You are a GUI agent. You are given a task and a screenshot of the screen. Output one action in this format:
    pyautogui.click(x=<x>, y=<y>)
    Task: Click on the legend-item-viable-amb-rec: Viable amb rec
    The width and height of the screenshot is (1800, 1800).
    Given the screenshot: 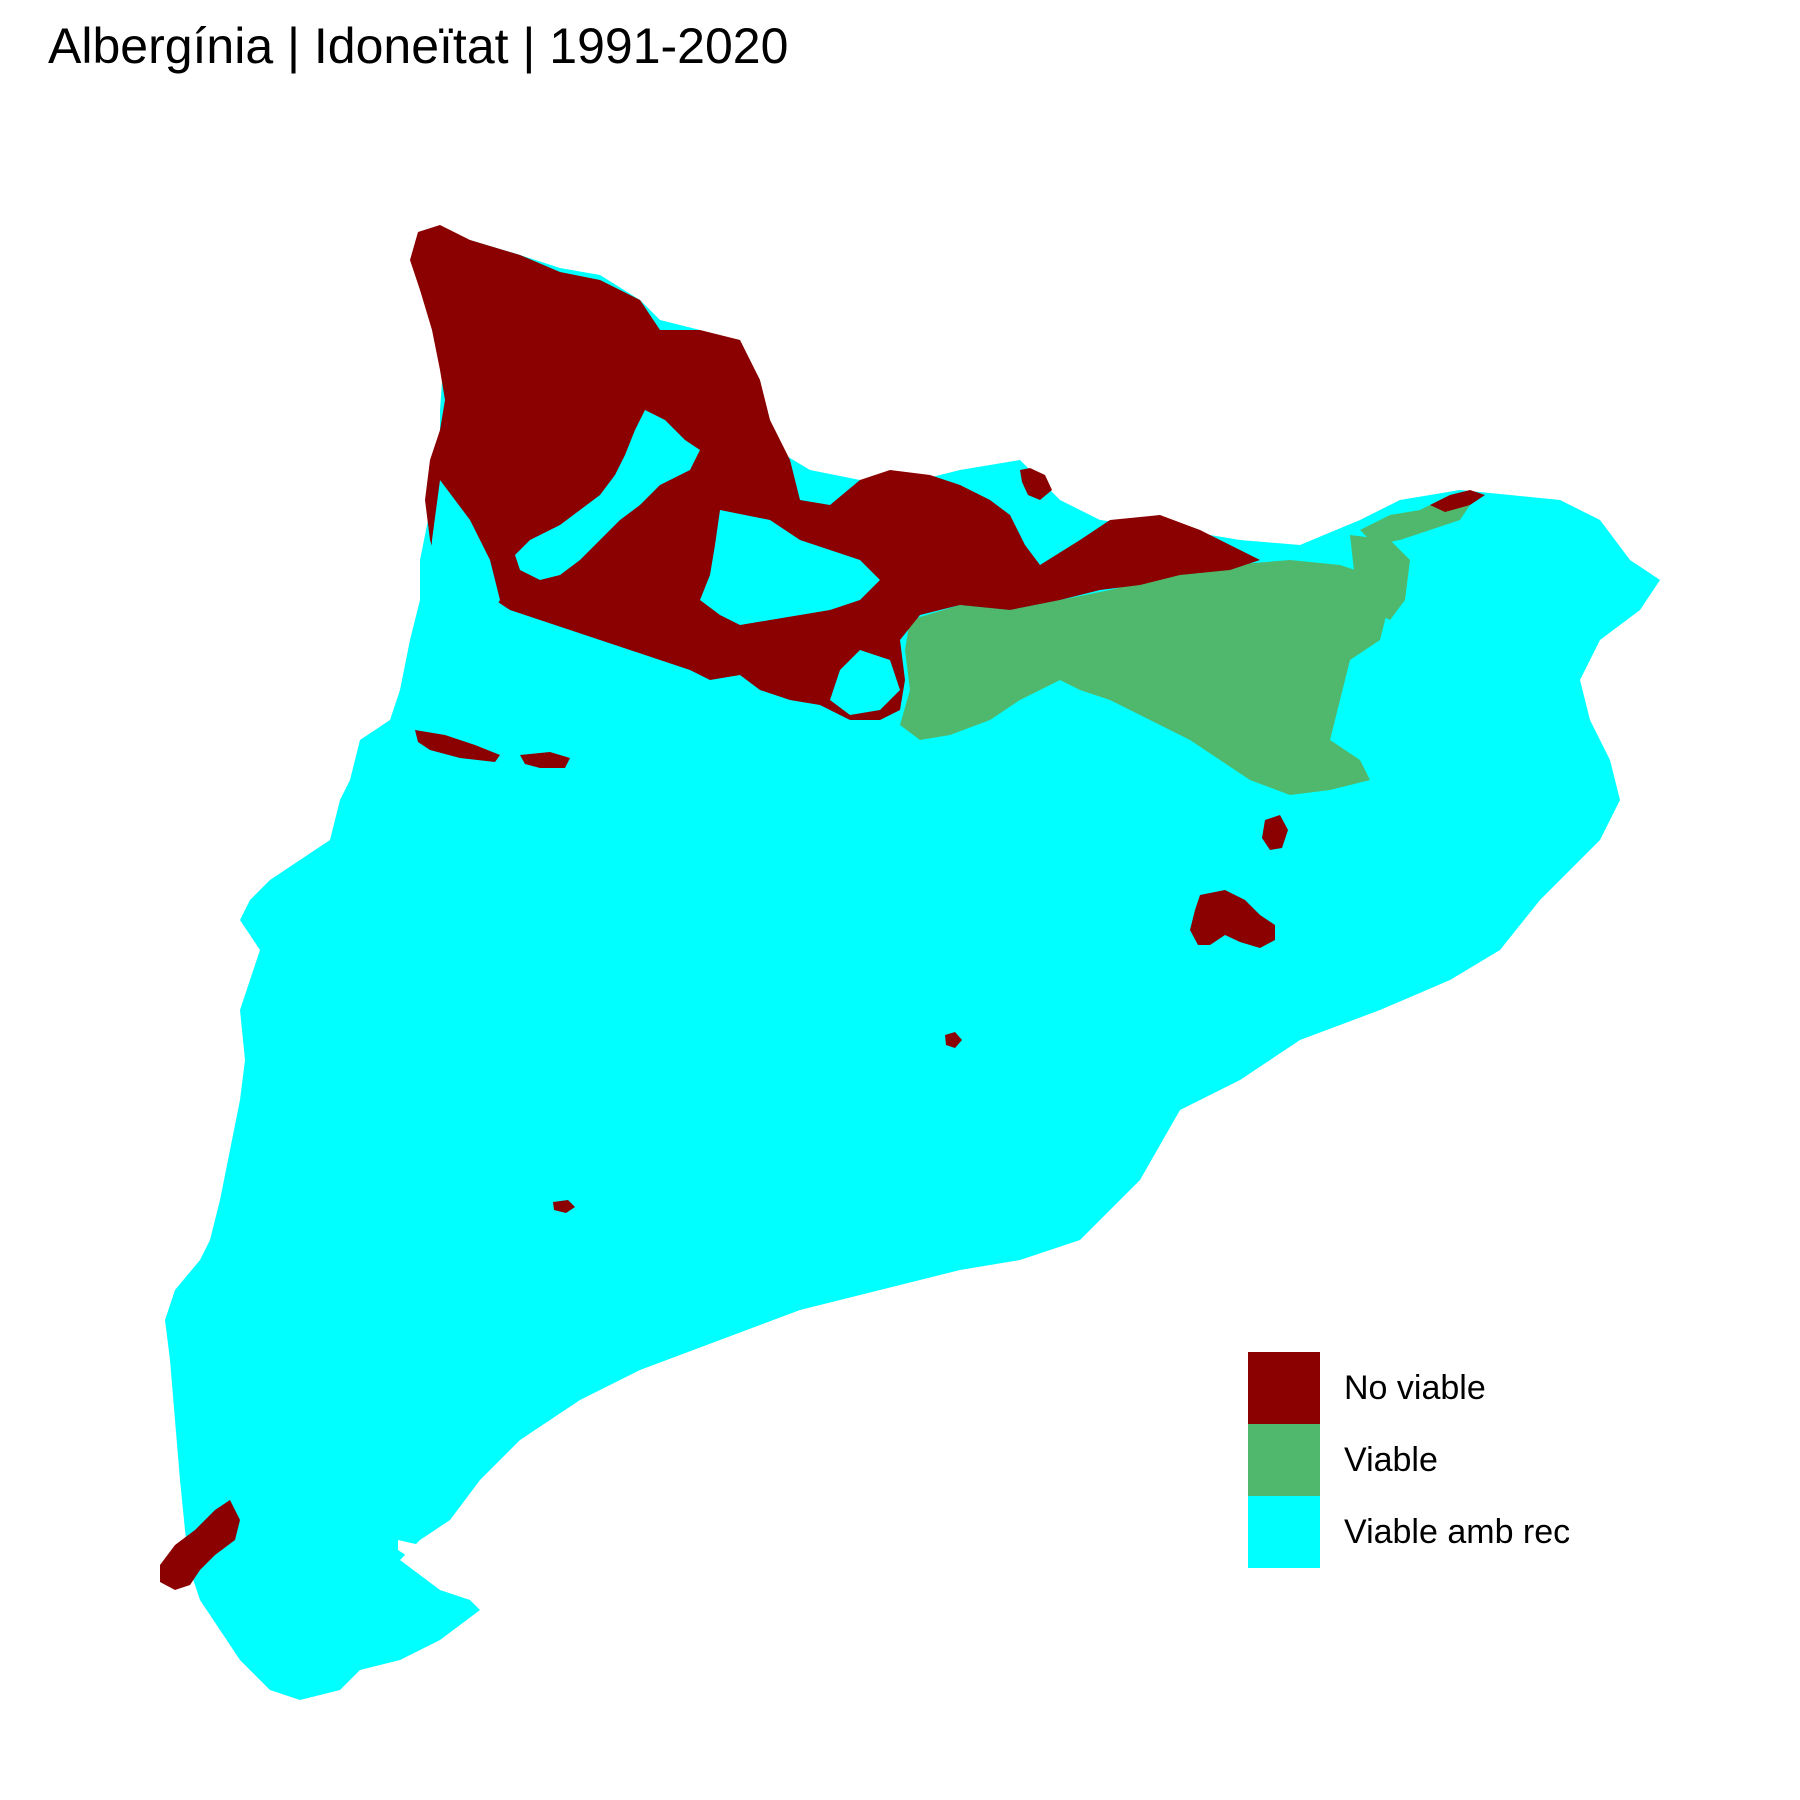 What is the action you would take?
    pyautogui.click(x=1409, y=1532)
    